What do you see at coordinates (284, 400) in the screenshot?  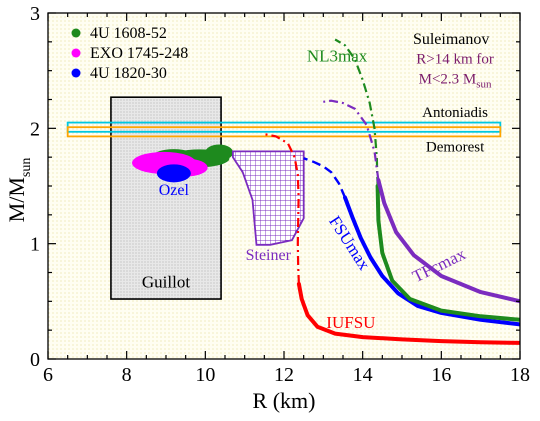 I see `x-axis-label: R (km)` at bounding box center [284, 400].